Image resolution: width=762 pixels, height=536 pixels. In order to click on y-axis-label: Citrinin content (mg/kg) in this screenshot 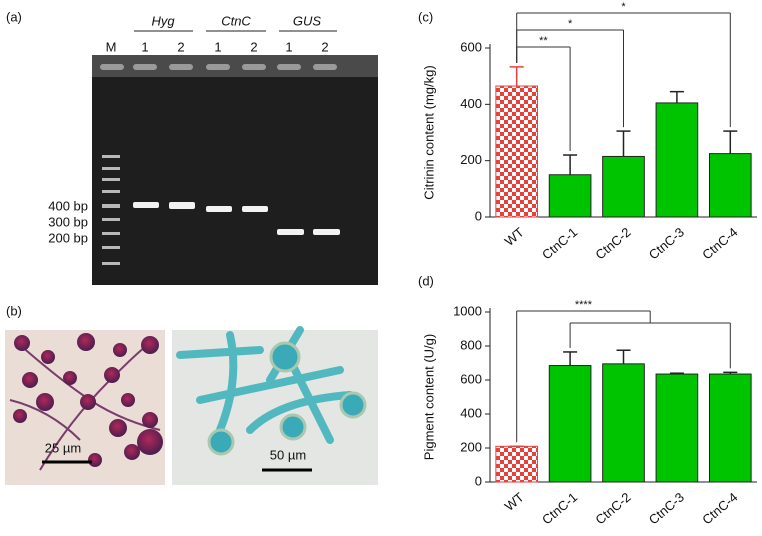, I will do `click(428, 132)`.